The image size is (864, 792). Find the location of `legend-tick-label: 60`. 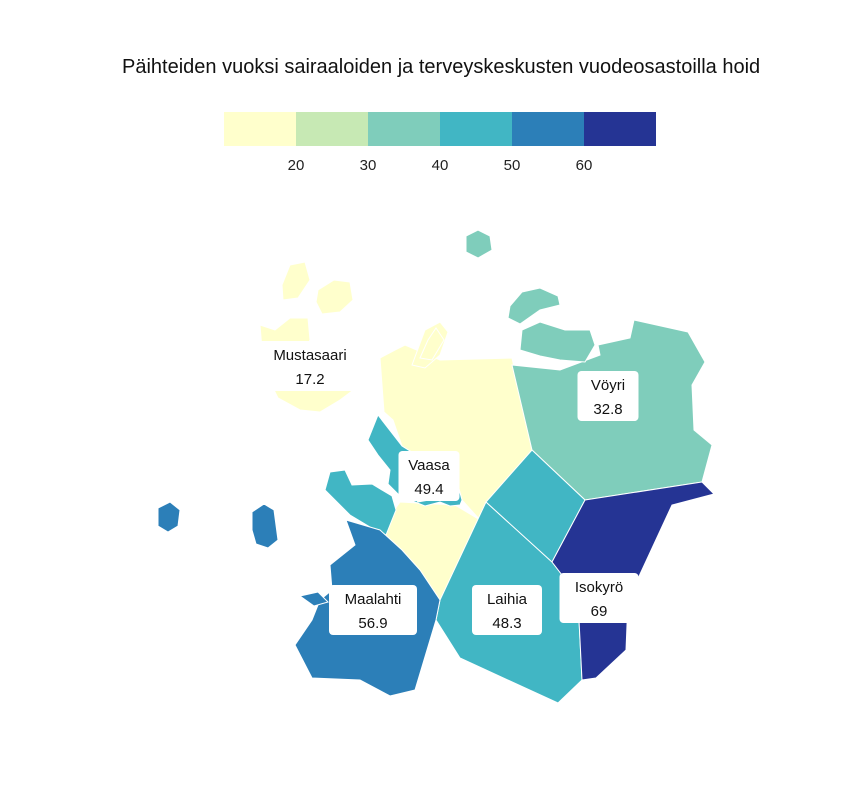

legend-tick-label: 60 is located at coordinates (584, 165).